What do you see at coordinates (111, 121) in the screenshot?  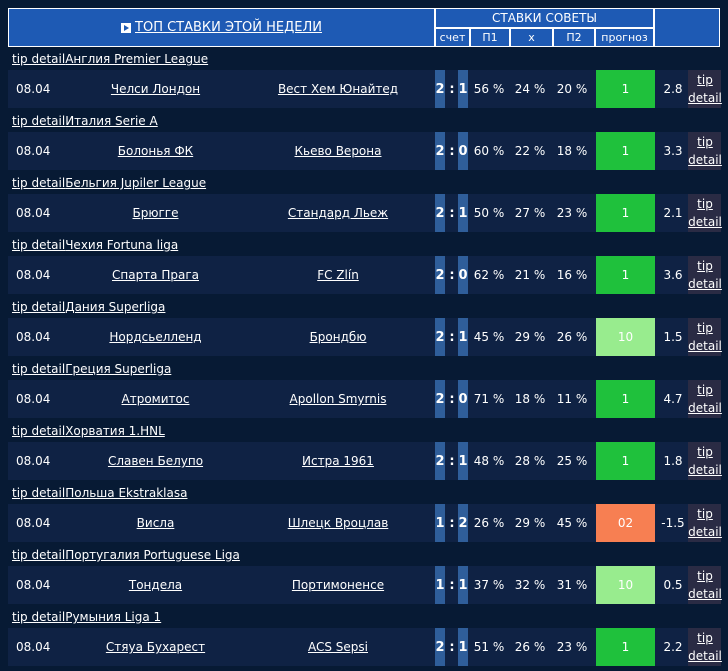 I see `league-name: Италия Serie A` at bounding box center [111, 121].